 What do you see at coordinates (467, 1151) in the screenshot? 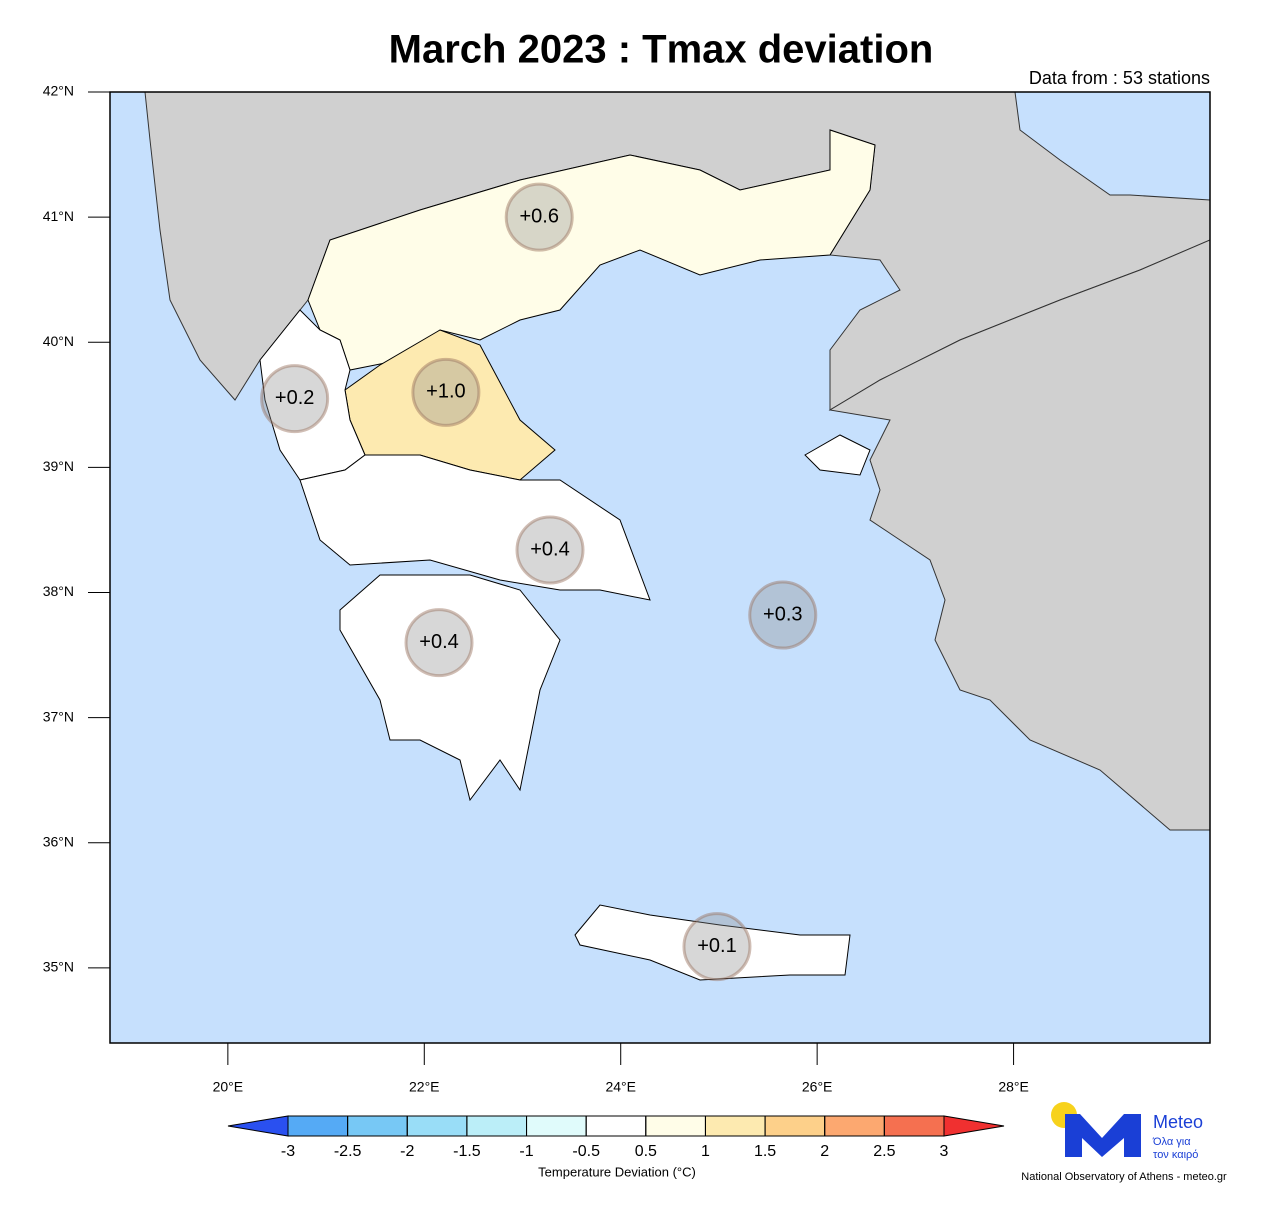
I see `colorbar-tick-label: -1.5` at bounding box center [467, 1151].